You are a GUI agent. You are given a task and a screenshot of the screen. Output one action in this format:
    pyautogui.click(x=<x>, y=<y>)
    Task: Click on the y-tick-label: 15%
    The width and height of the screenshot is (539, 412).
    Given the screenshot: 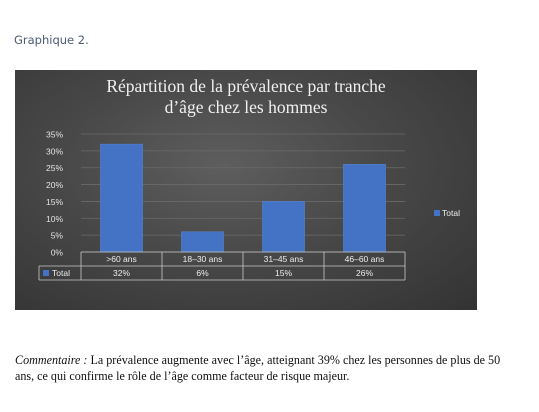 What is the action you would take?
    pyautogui.click(x=54, y=202)
    